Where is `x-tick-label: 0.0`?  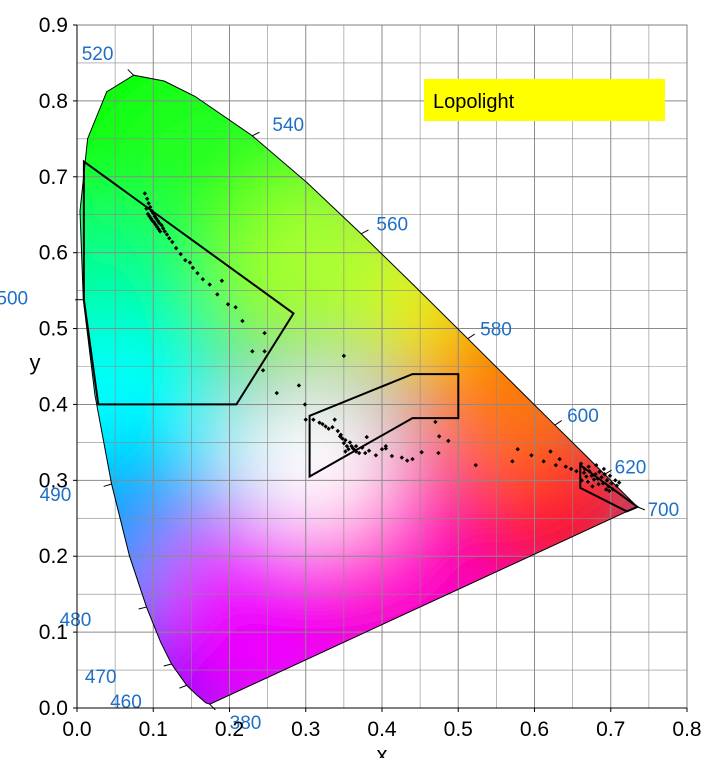
x-tick-label: 0.0 is located at coordinates (76, 729).